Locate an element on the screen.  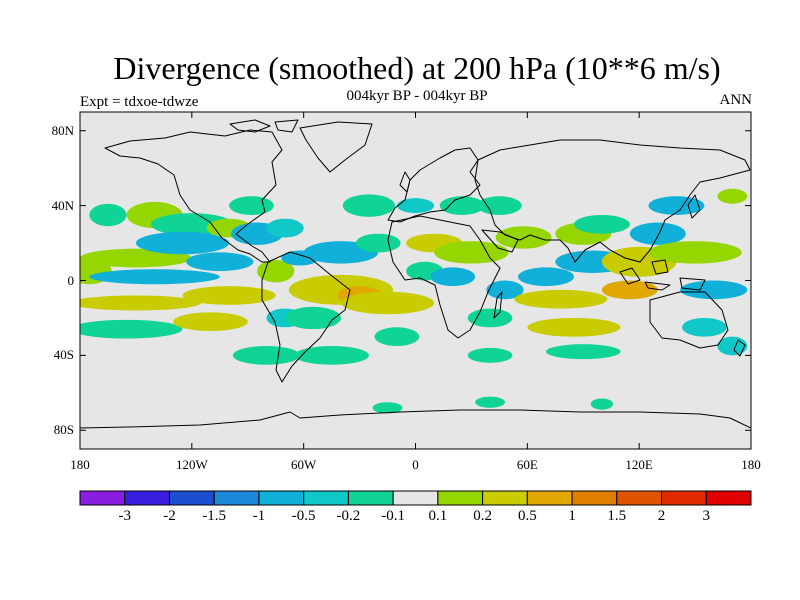
colorbar-label: 1.5 is located at coordinates (617, 516).